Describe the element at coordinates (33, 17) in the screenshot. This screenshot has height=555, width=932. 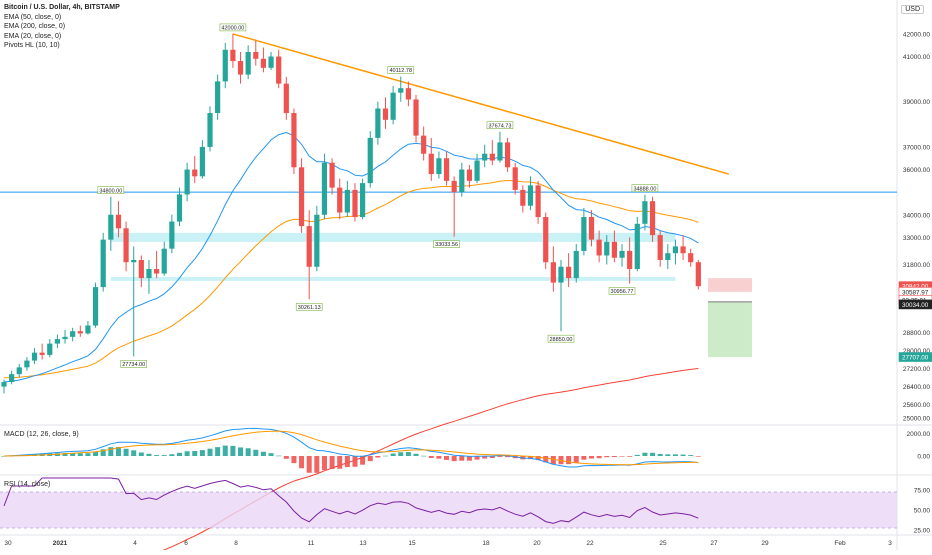
I see `indicator-ema50: EMA (50, close, 0)` at that location.